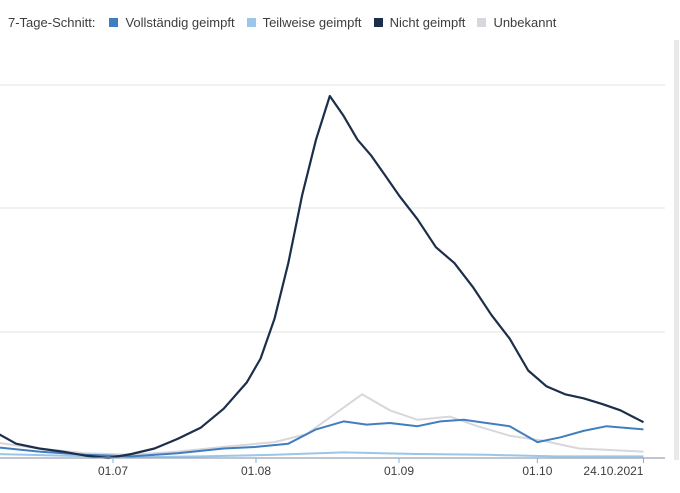 The width and height of the screenshot is (680, 493). I want to click on legend-item-unbekannt: Unbekannt, so click(516, 22).